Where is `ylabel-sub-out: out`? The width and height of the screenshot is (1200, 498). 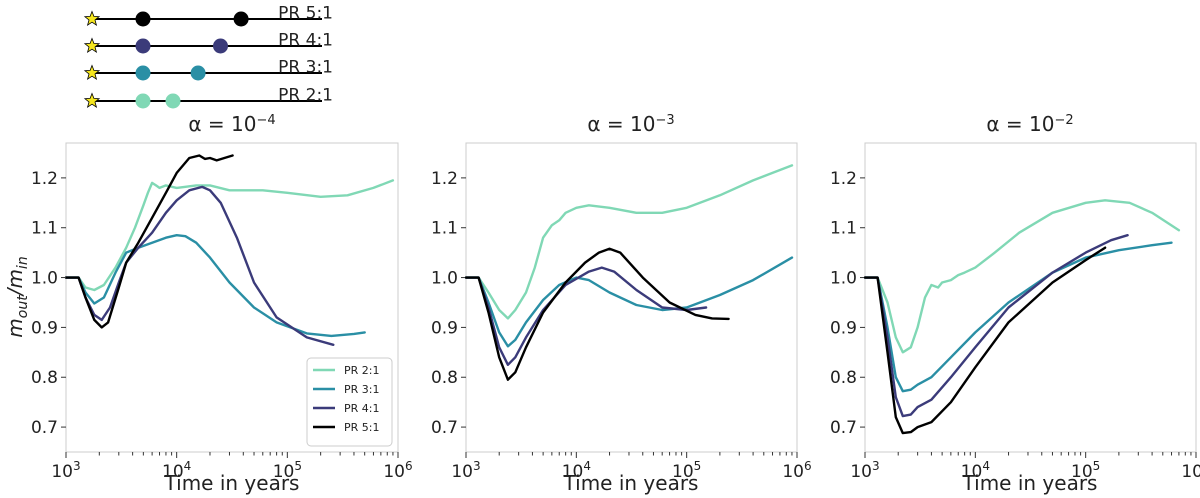
ylabel-sub-out: out is located at coordinates (23, 306).